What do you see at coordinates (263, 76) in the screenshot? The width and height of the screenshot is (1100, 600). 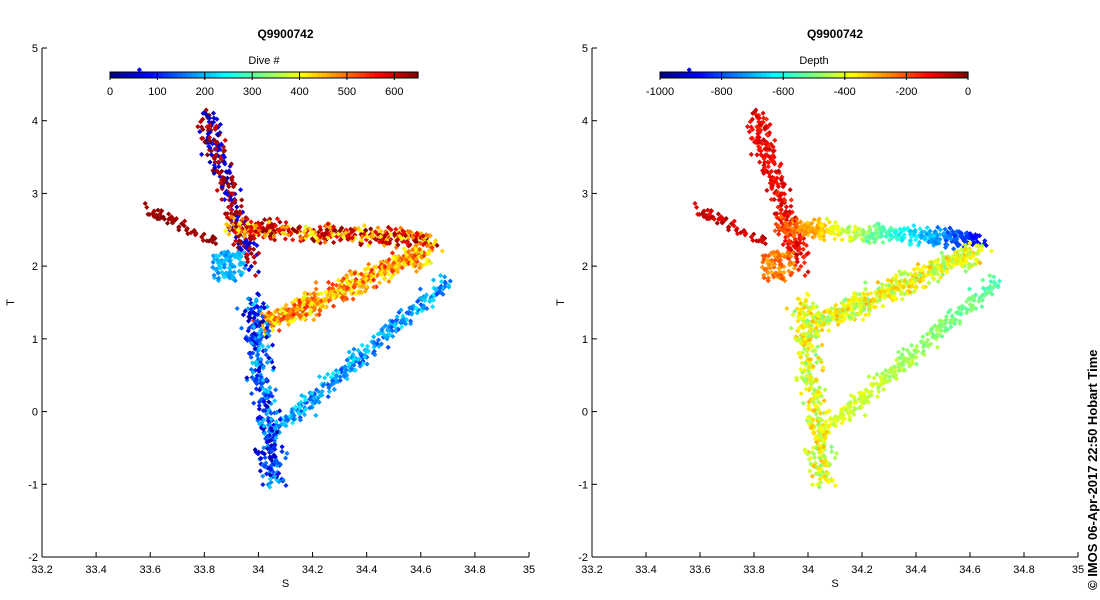 I see `colorbar: Dive # 0 100 200 300 400 500 600` at bounding box center [263, 76].